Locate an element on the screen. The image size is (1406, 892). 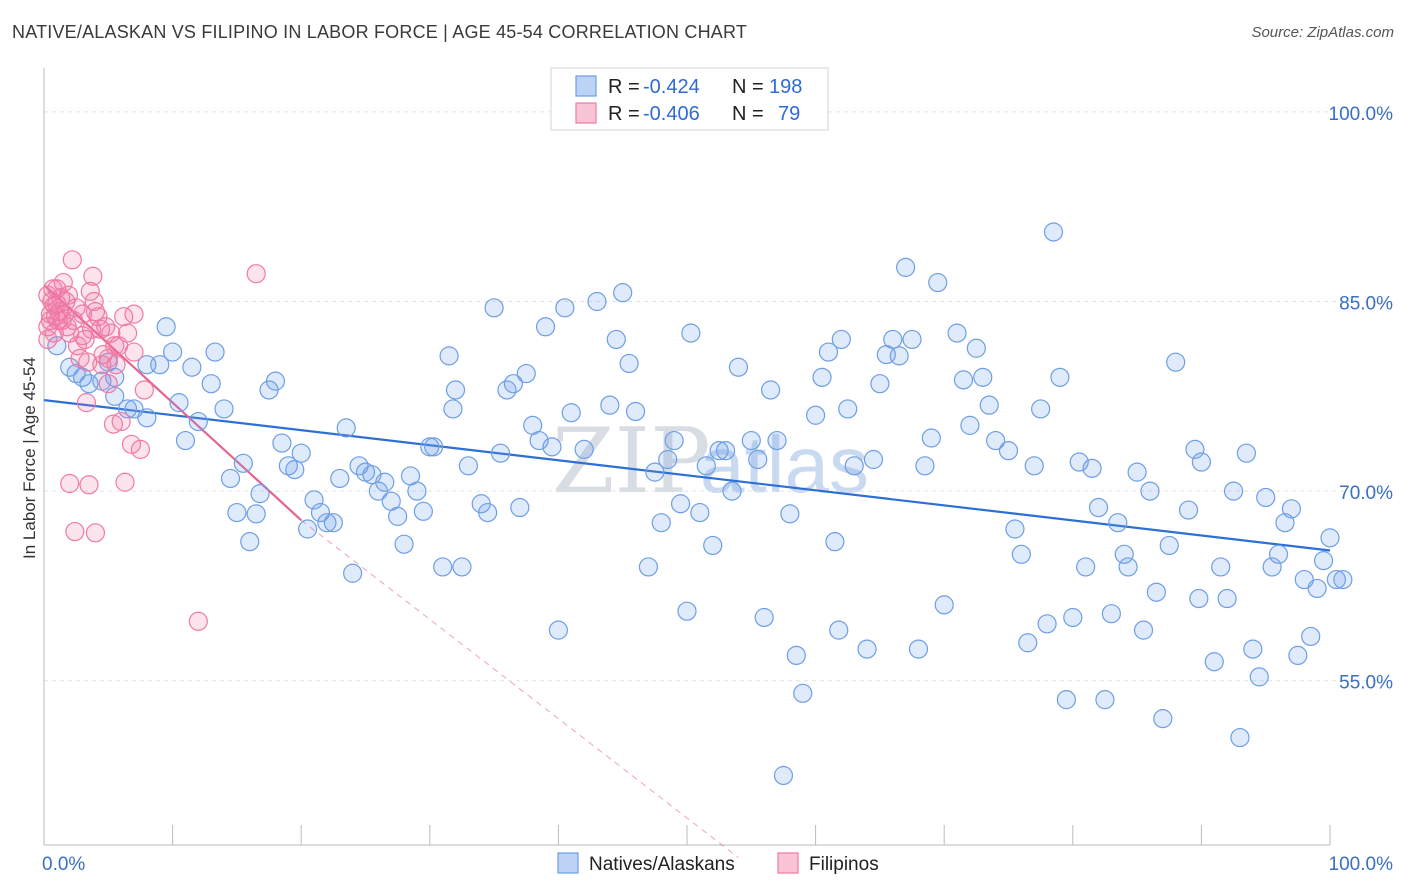
filipinos-trend-extension is located at coordinates (519, 689).